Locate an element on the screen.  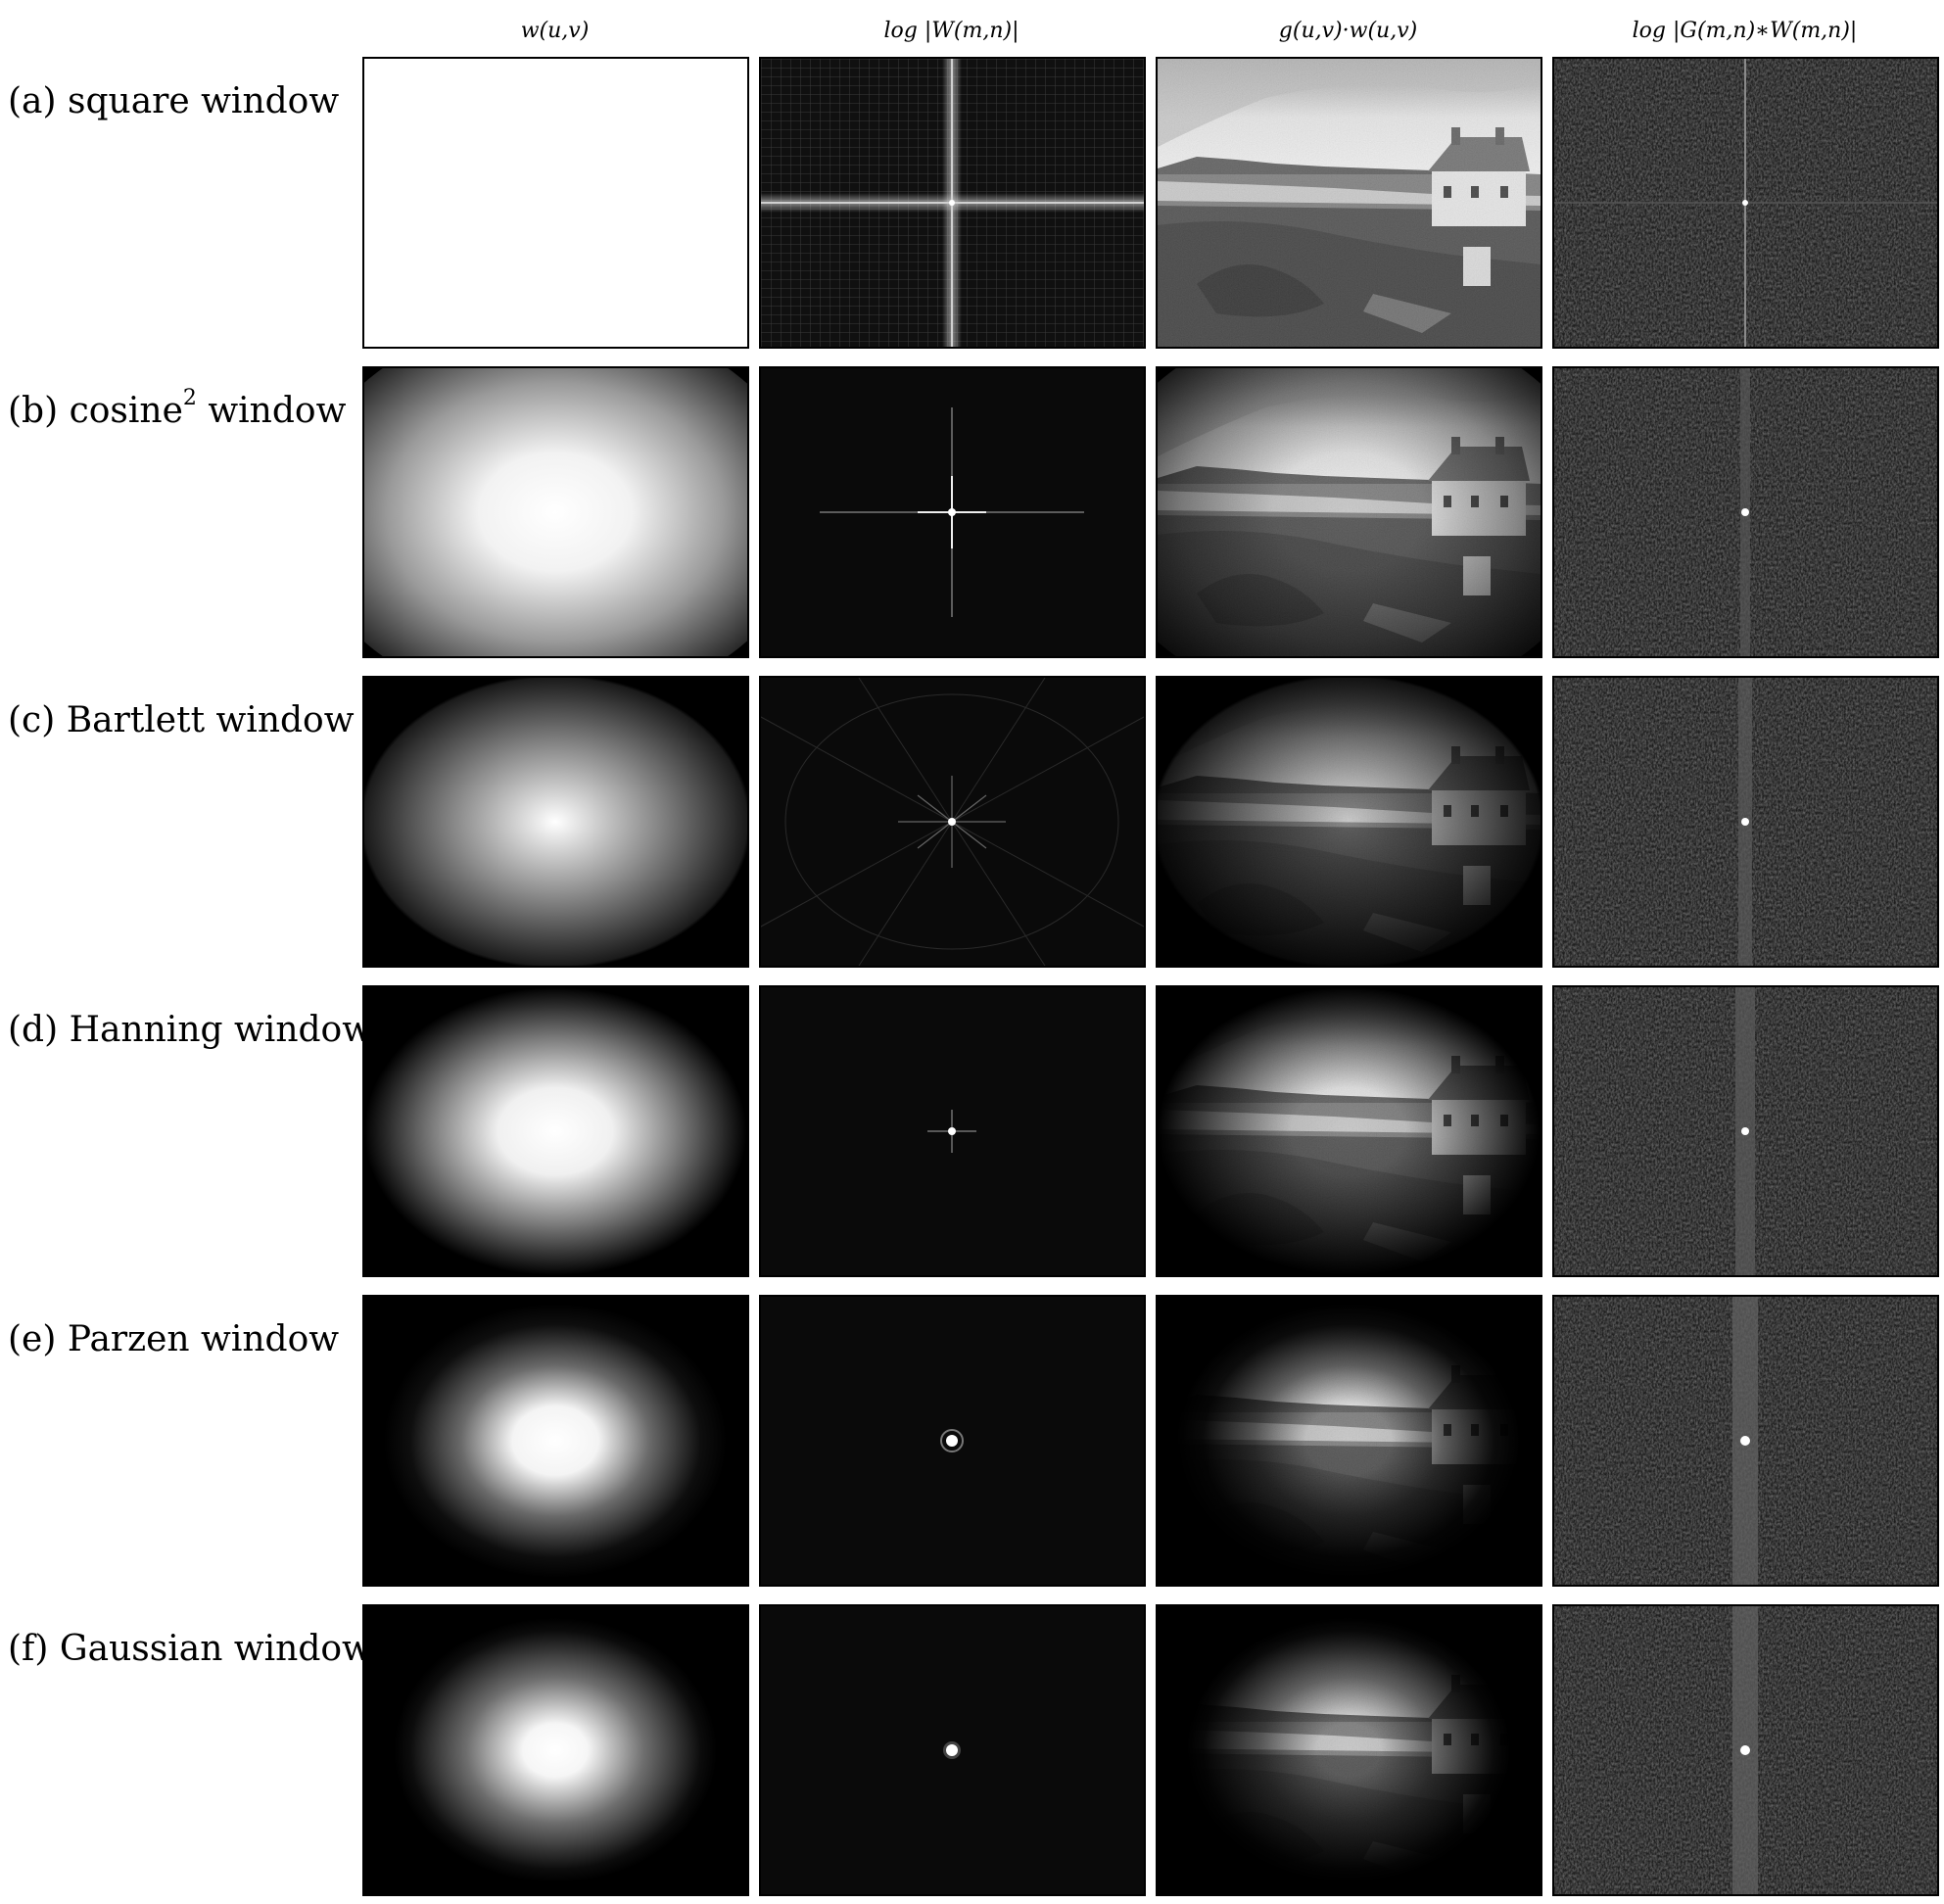
panel-d-window is located at coordinates (555, 1131).